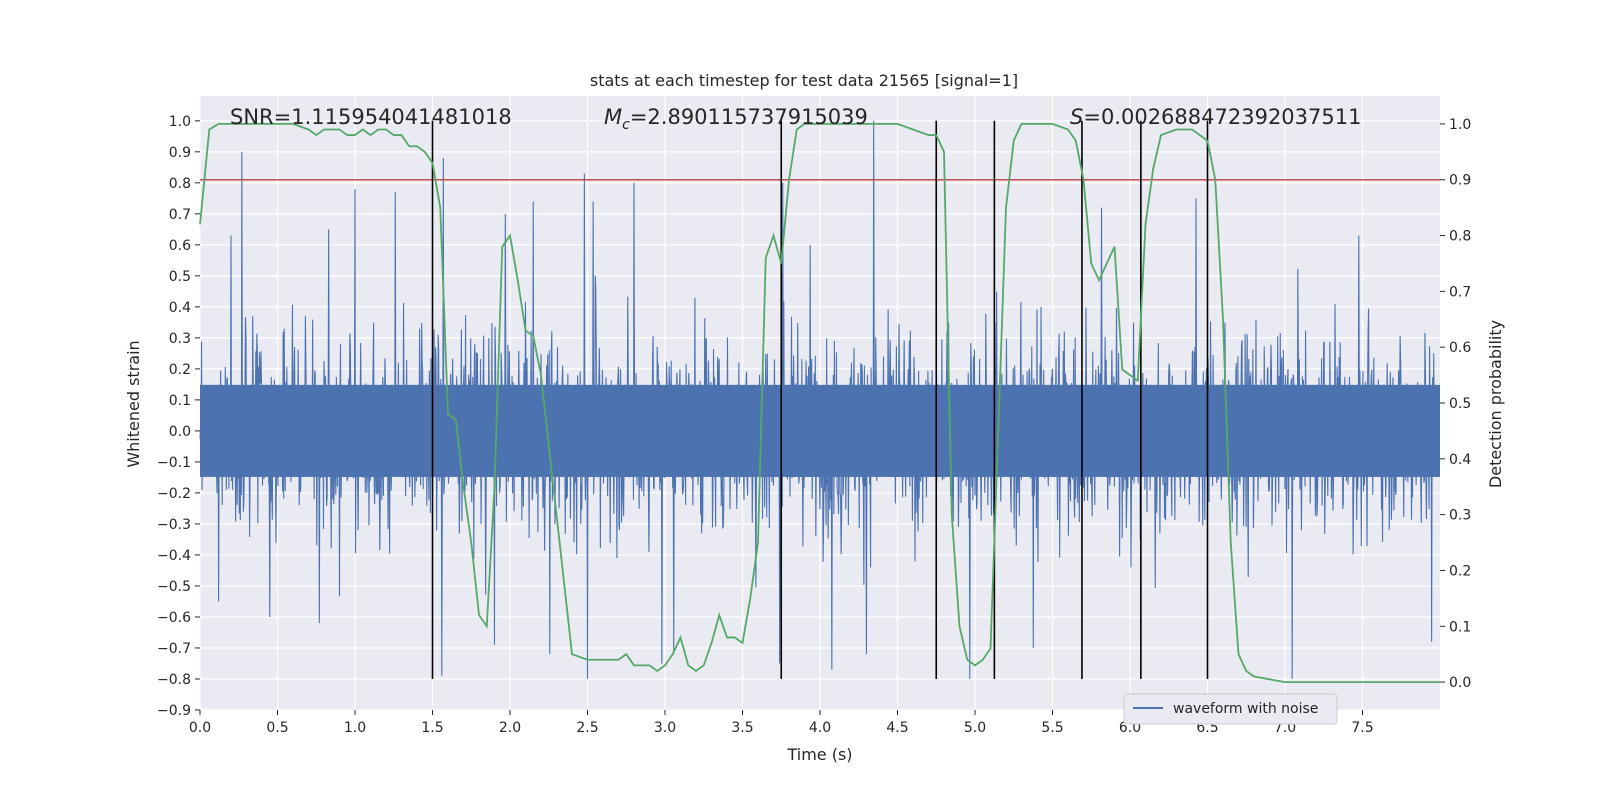 This screenshot has width=1600, height=800. Describe the element at coordinates (174, 649) in the screenshot. I see `y-left-tick-label: −0.7` at that location.